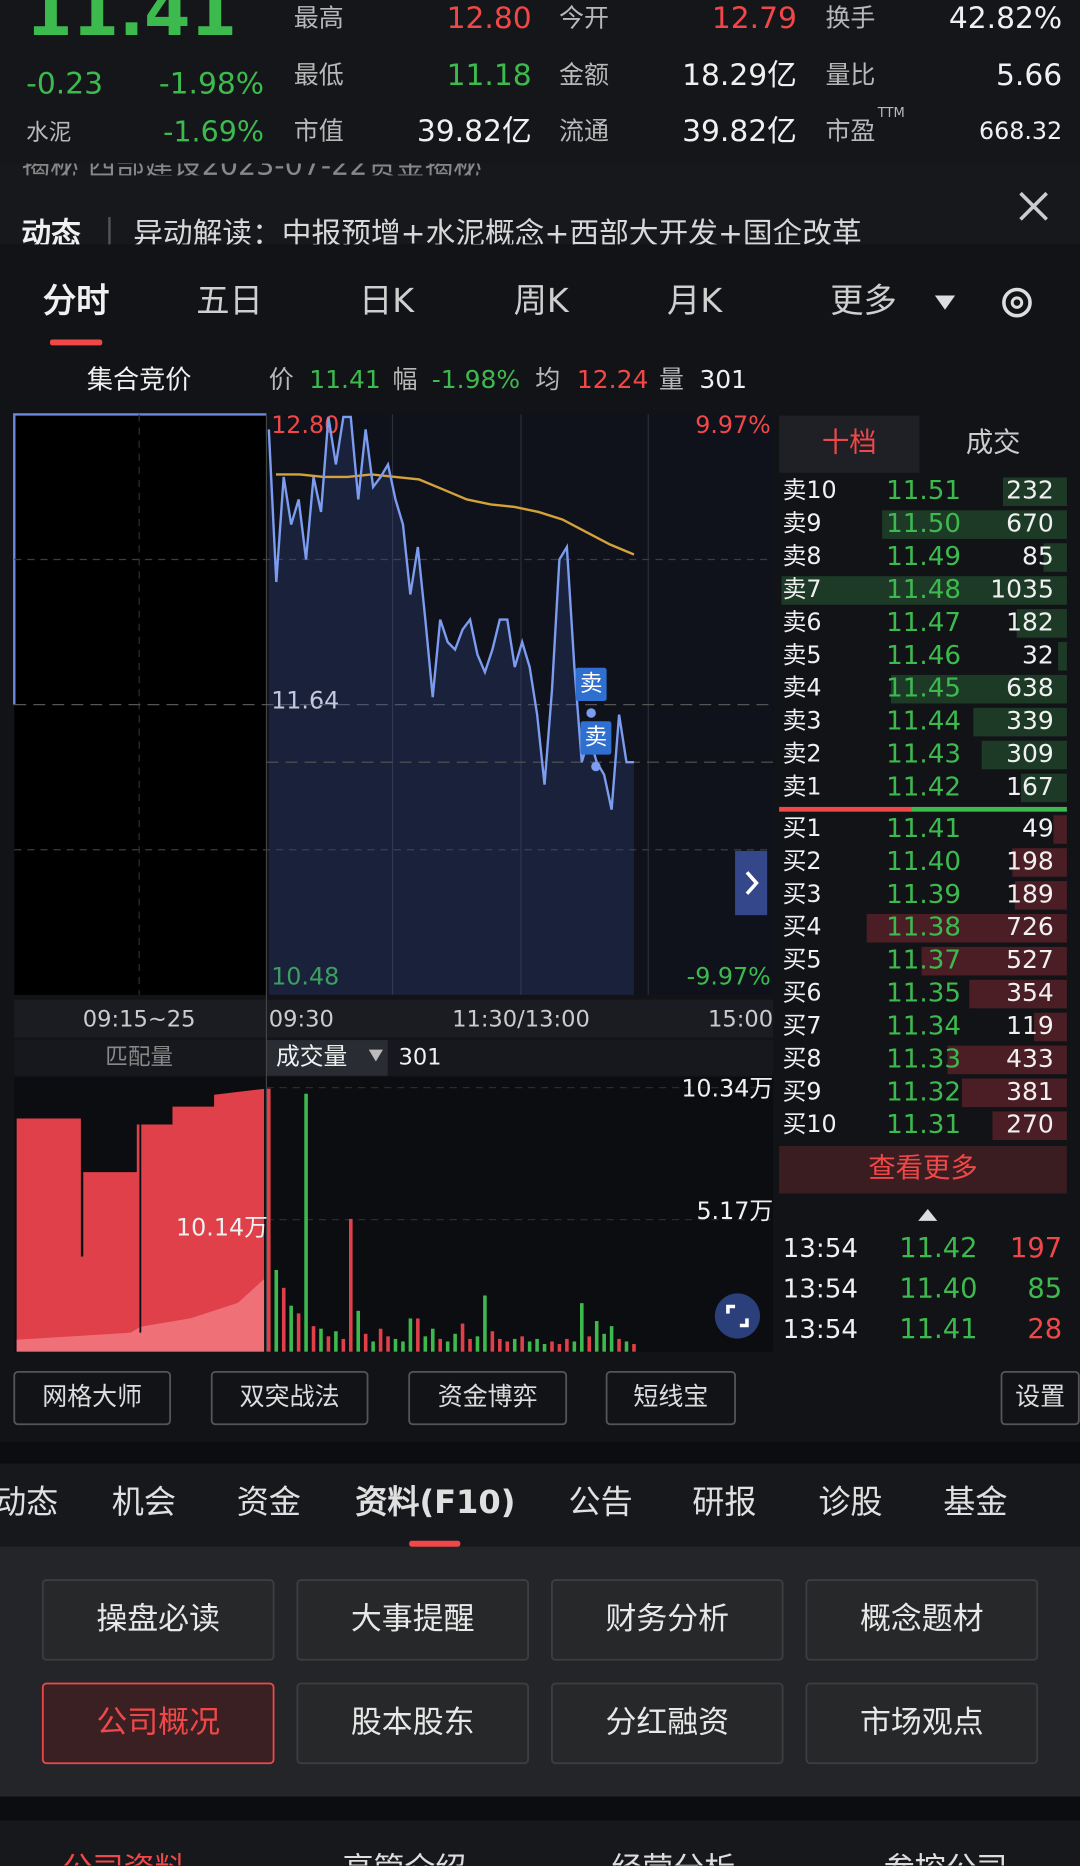  I want to click on time-axis-bg, so click(394, 1018).